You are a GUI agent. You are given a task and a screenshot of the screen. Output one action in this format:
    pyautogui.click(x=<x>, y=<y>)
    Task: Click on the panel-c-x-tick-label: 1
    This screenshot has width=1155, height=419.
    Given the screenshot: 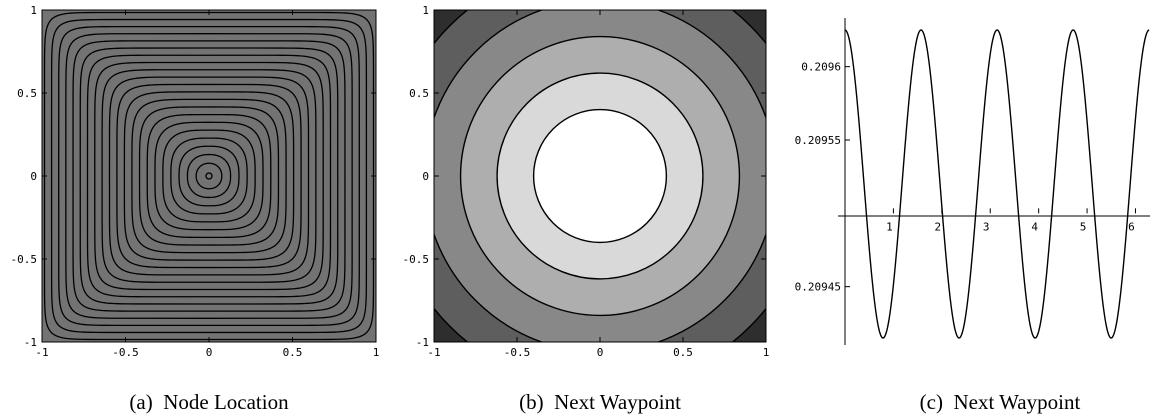 What is the action you would take?
    pyautogui.click(x=889, y=226)
    